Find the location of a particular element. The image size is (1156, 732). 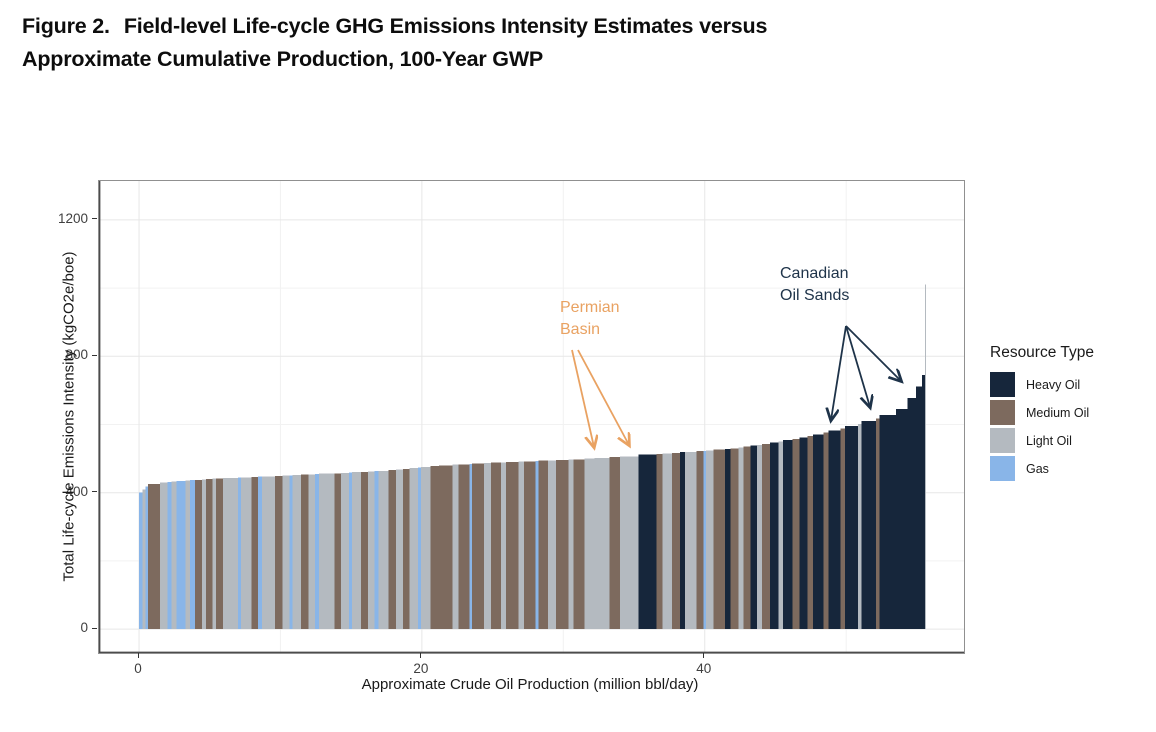

canadian-oil-sands-label: Canadian Oil Sands is located at coordinates (815, 284).